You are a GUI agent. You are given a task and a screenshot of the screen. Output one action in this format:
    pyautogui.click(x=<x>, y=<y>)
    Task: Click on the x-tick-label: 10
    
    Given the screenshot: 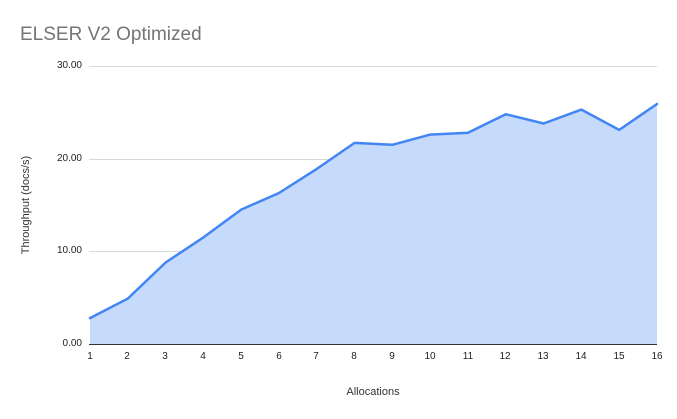 What is the action you would take?
    pyautogui.click(x=430, y=356)
    